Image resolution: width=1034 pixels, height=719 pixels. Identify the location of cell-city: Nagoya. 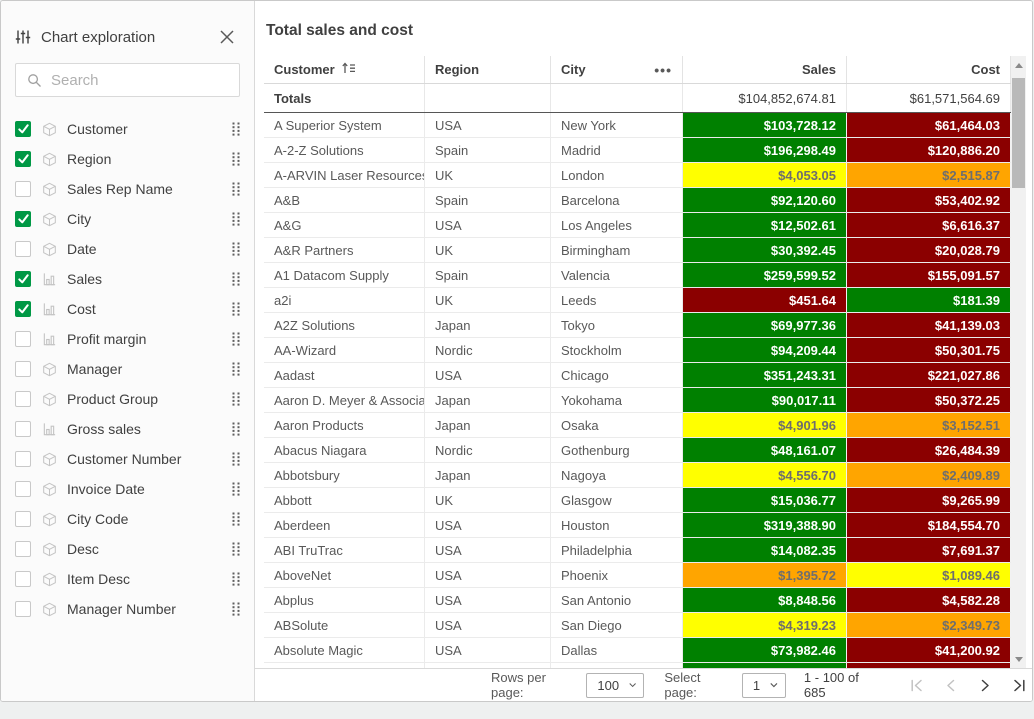
(617, 475).